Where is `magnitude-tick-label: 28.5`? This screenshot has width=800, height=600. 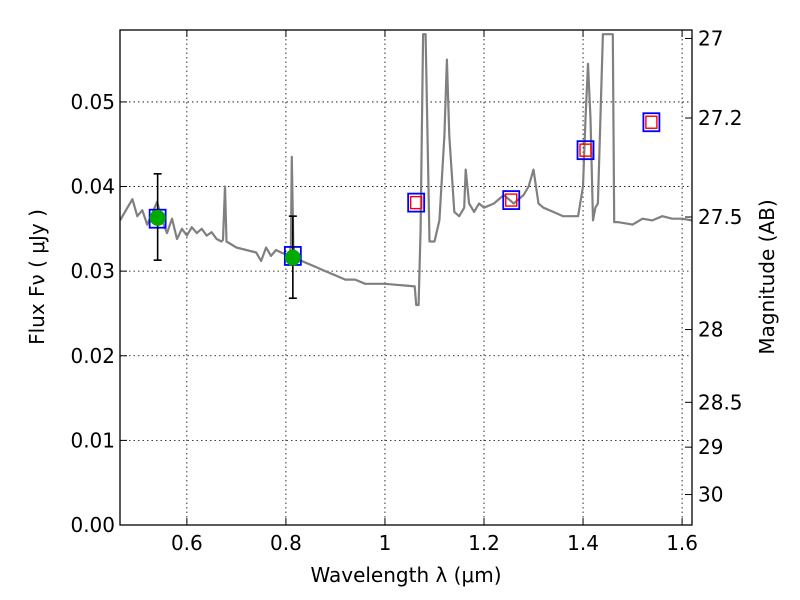 magnitude-tick-label: 28.5 is located at coordinates (720, 402).